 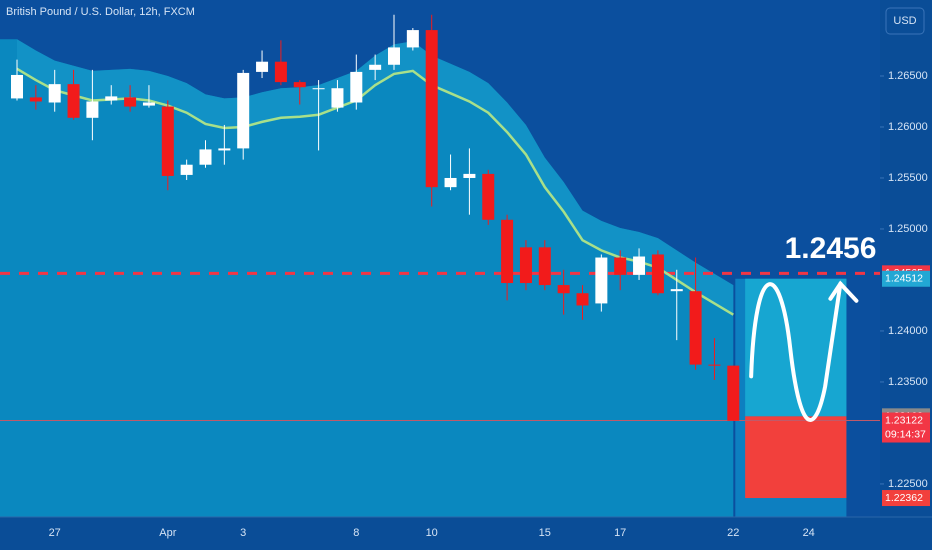 What do you see at coordinates (843, 291) in the screenshot?
I see `projection-arrow` at bounding box center [843, 291].